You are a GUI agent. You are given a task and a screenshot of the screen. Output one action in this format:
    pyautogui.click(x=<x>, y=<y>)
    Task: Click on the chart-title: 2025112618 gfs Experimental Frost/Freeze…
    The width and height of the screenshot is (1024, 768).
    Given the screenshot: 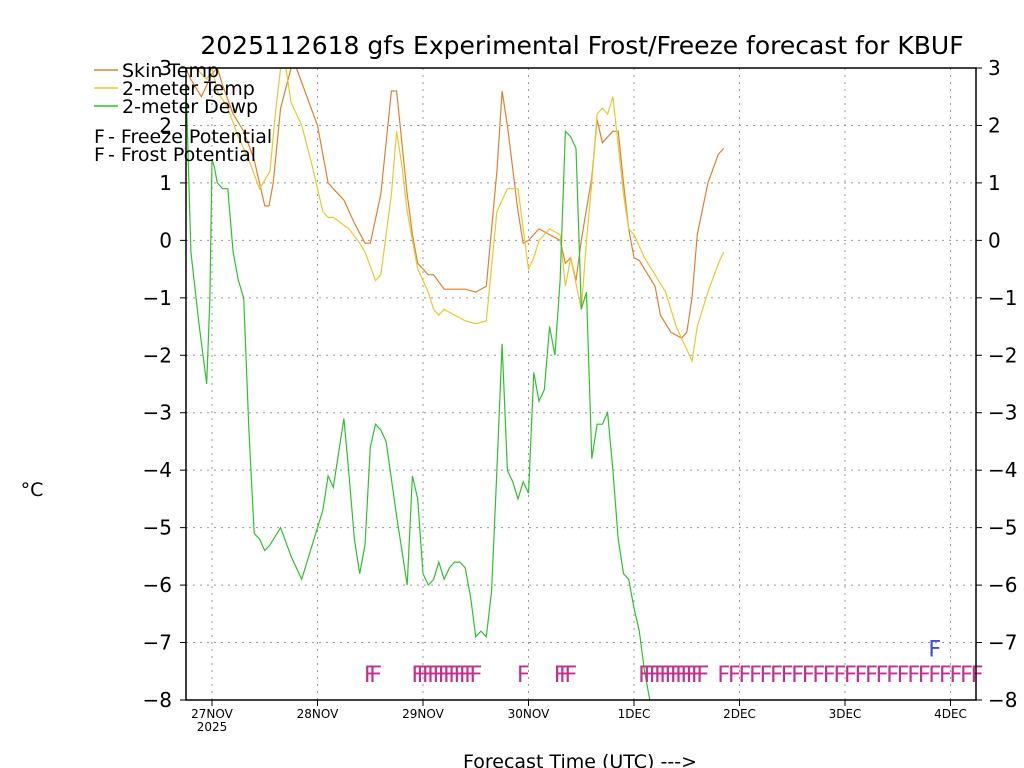 What is the action you would take?
    pyautogui.click(x=581, y=45)
    